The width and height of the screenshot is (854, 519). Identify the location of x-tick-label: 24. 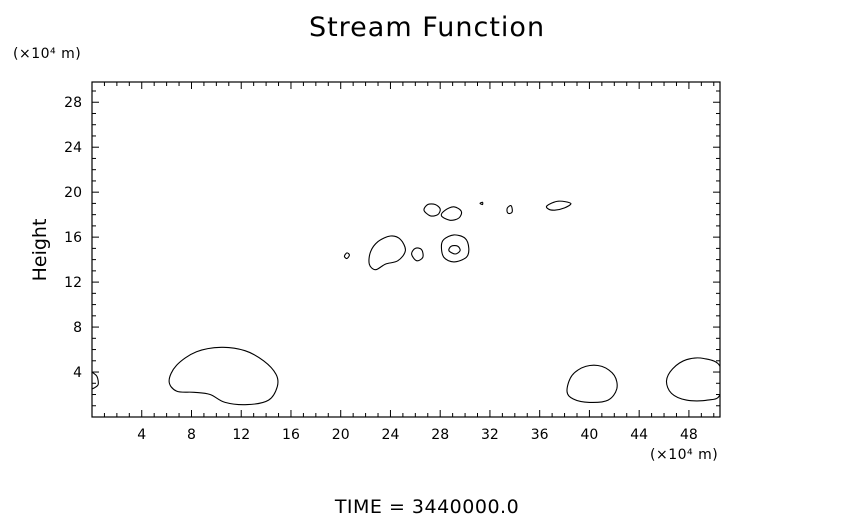
(391, 435).